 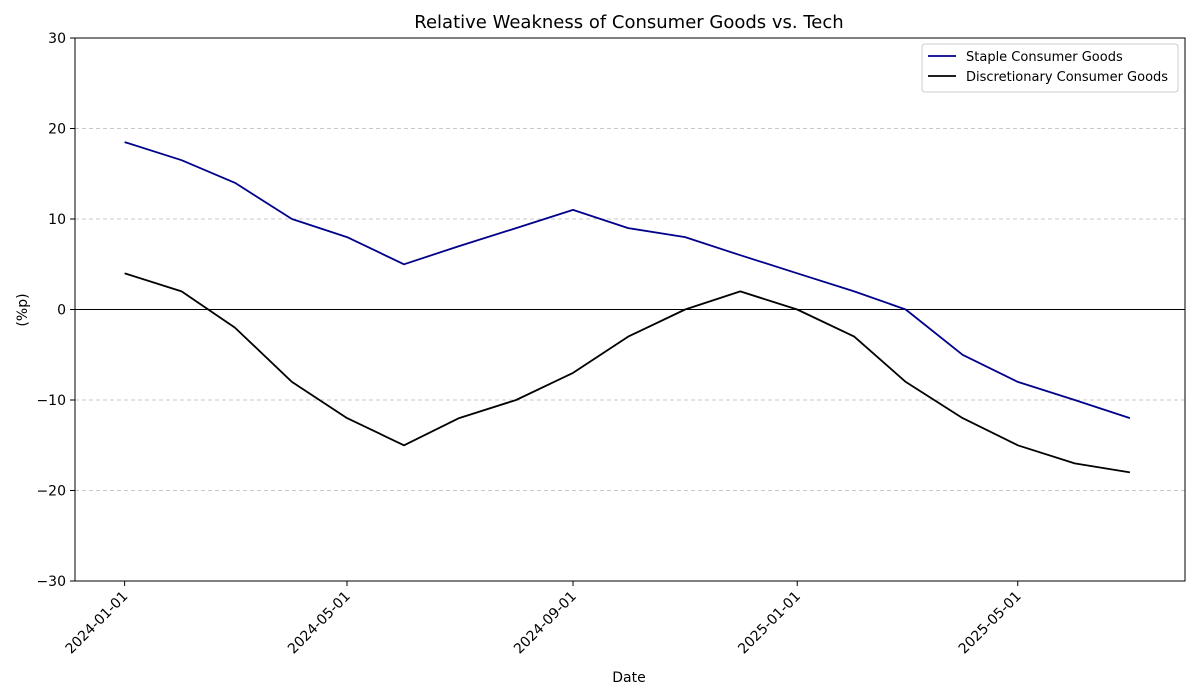 What do you see at coordinates (51, 401) in the screenshot?
I see `y-tick-label: −10` at bounding box center [51, 401].